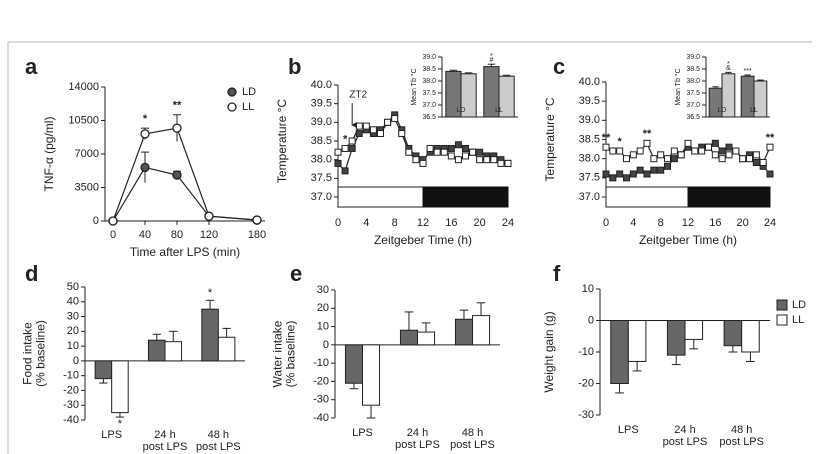 The width and height of the screenshot is (820, 454). Describe the element at coordinates (338, 223) in the screenshot. I see `x-tick-label: 0` at that location.